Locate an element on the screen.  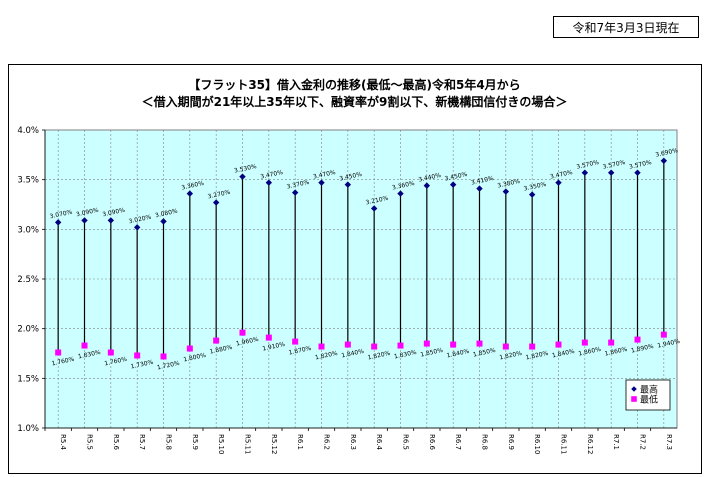
x-tick-label: R6.12 is located at coordinates (590, 444).